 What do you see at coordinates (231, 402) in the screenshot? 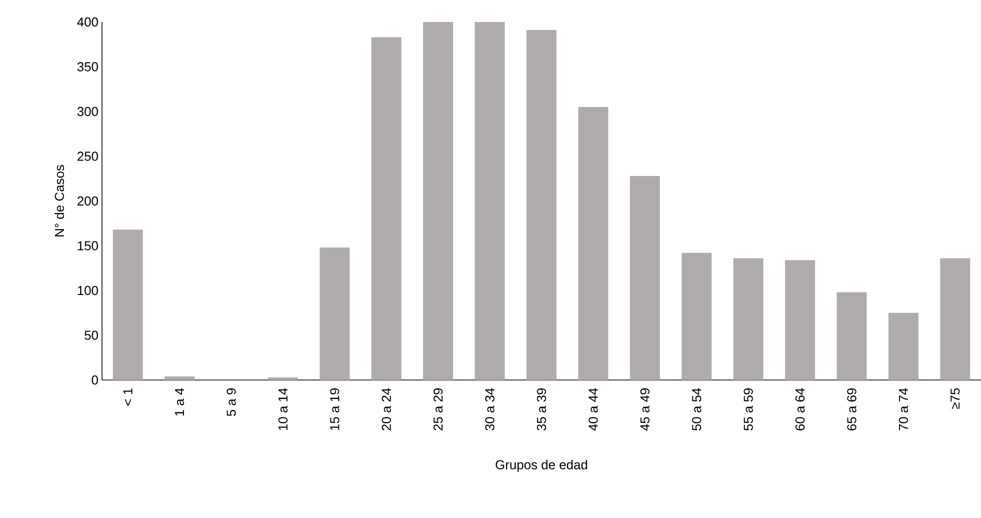
I see `x-tick-label: 5 a 9` at bounding box center [231, 402].